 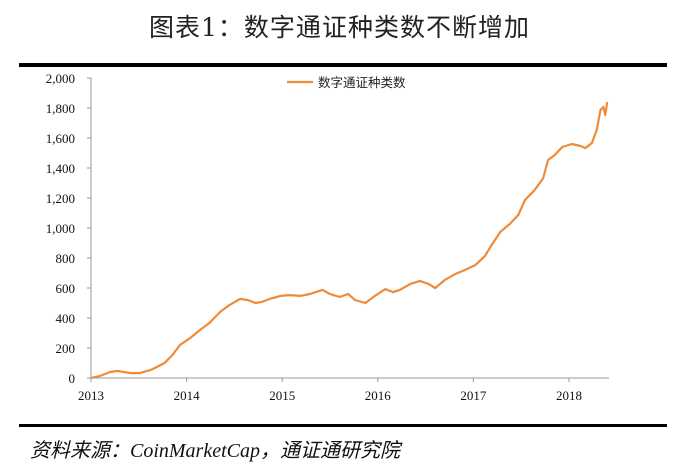 I want to click on y-tick-label: 400, so click(x=66, y=318).